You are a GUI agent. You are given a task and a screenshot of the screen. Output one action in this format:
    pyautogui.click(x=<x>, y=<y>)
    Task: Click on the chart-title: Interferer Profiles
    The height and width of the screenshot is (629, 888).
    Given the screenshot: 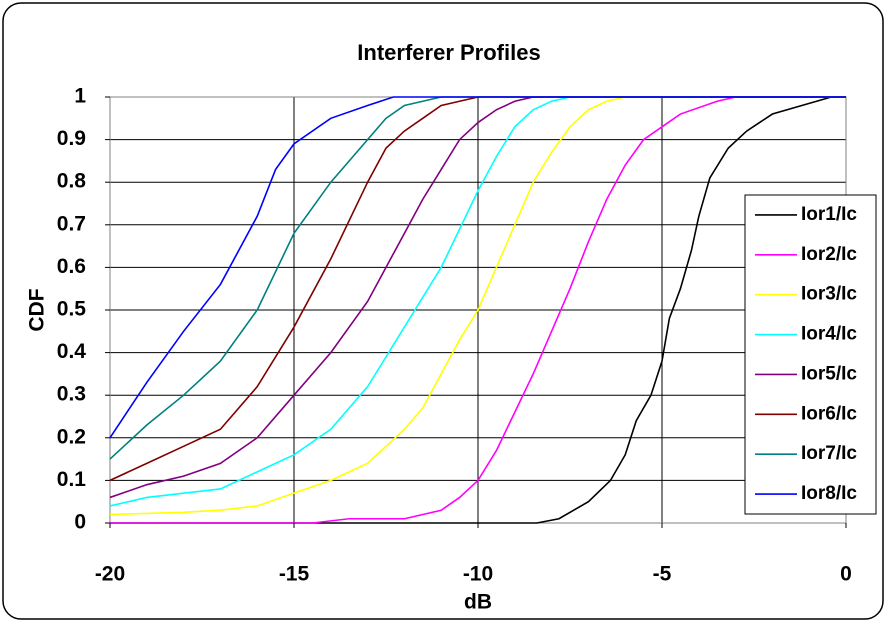 What is the action you would take?
    pyautogui.click(x=448, y=52)
    